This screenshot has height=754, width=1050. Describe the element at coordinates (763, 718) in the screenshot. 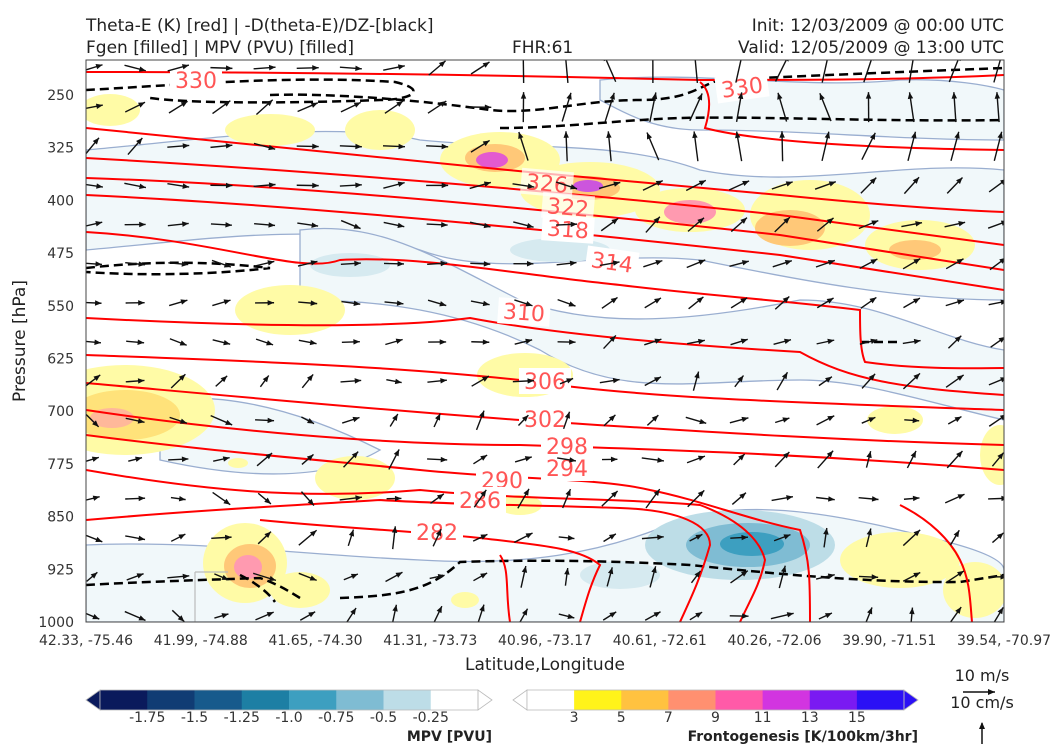

I see `colorbar-tick-label: 11` at that location.